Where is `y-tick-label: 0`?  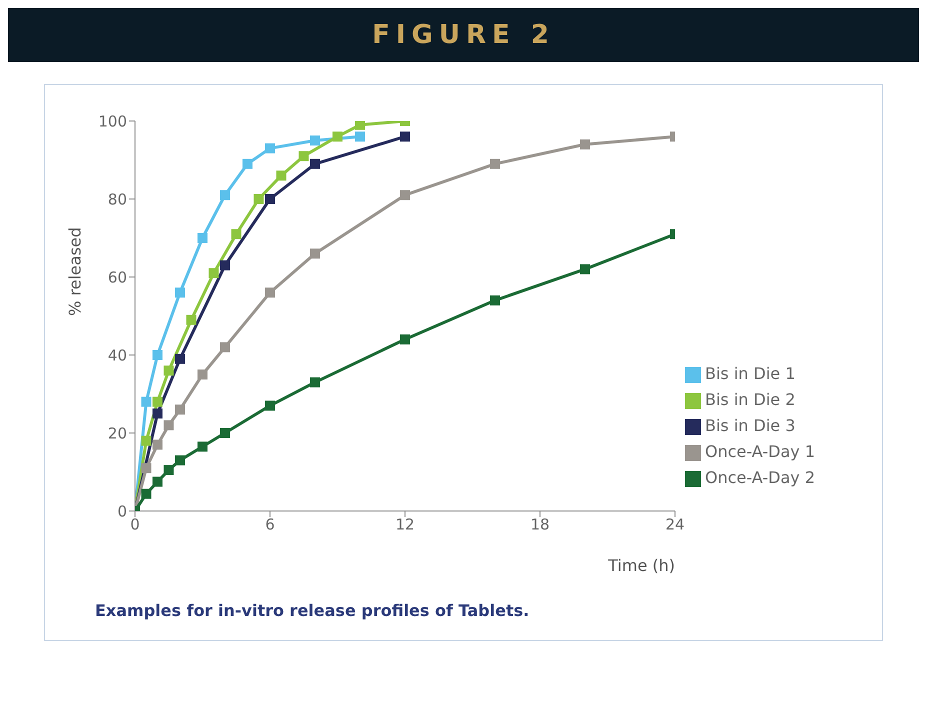
y-tick-label: 0 is located at coordinates (122, 511).